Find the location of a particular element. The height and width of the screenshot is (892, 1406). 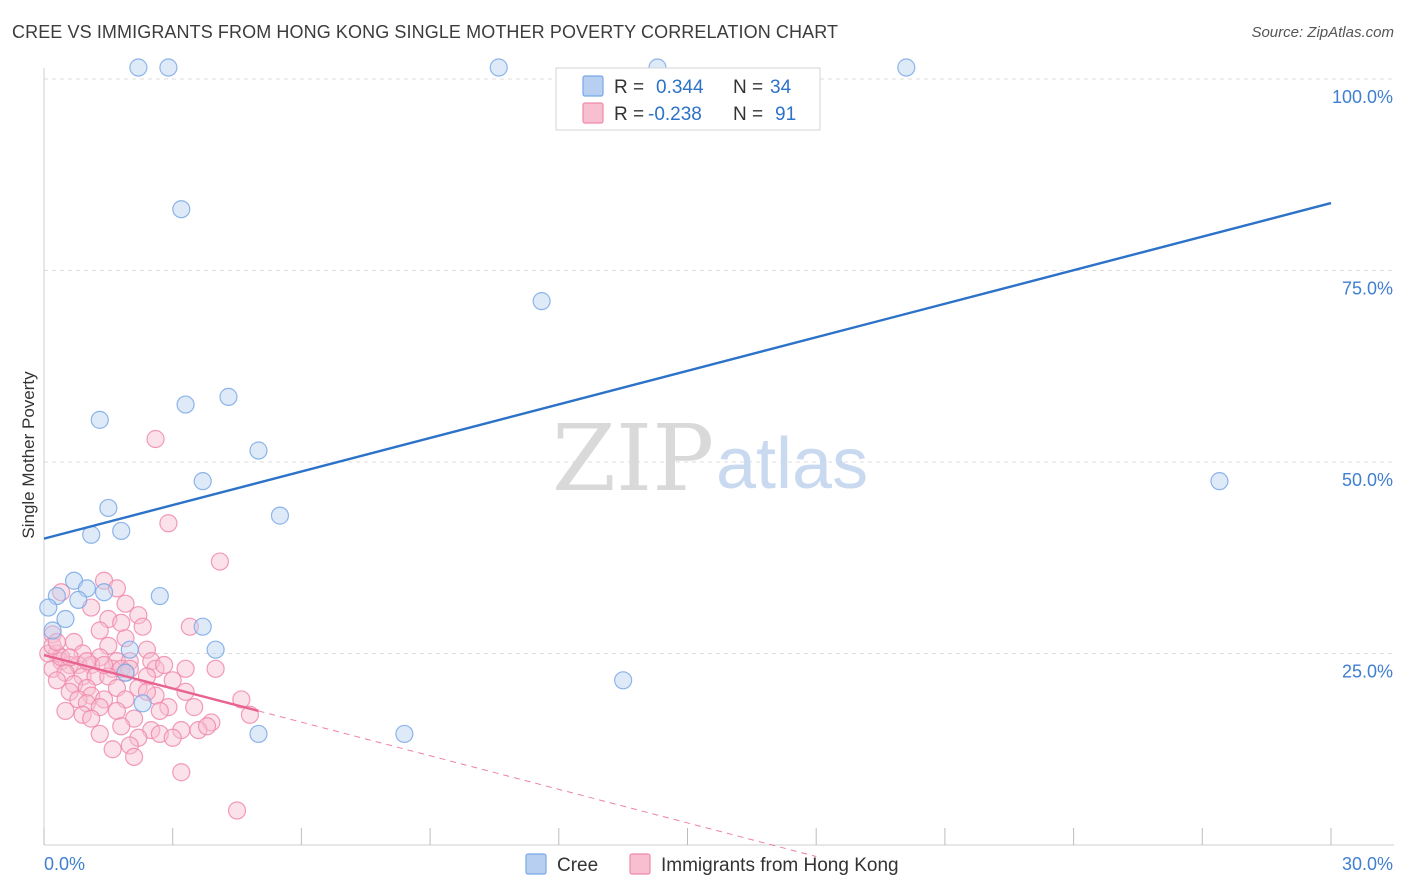

y-tick-label: 100.0% is located at coordinates (1362, 97).